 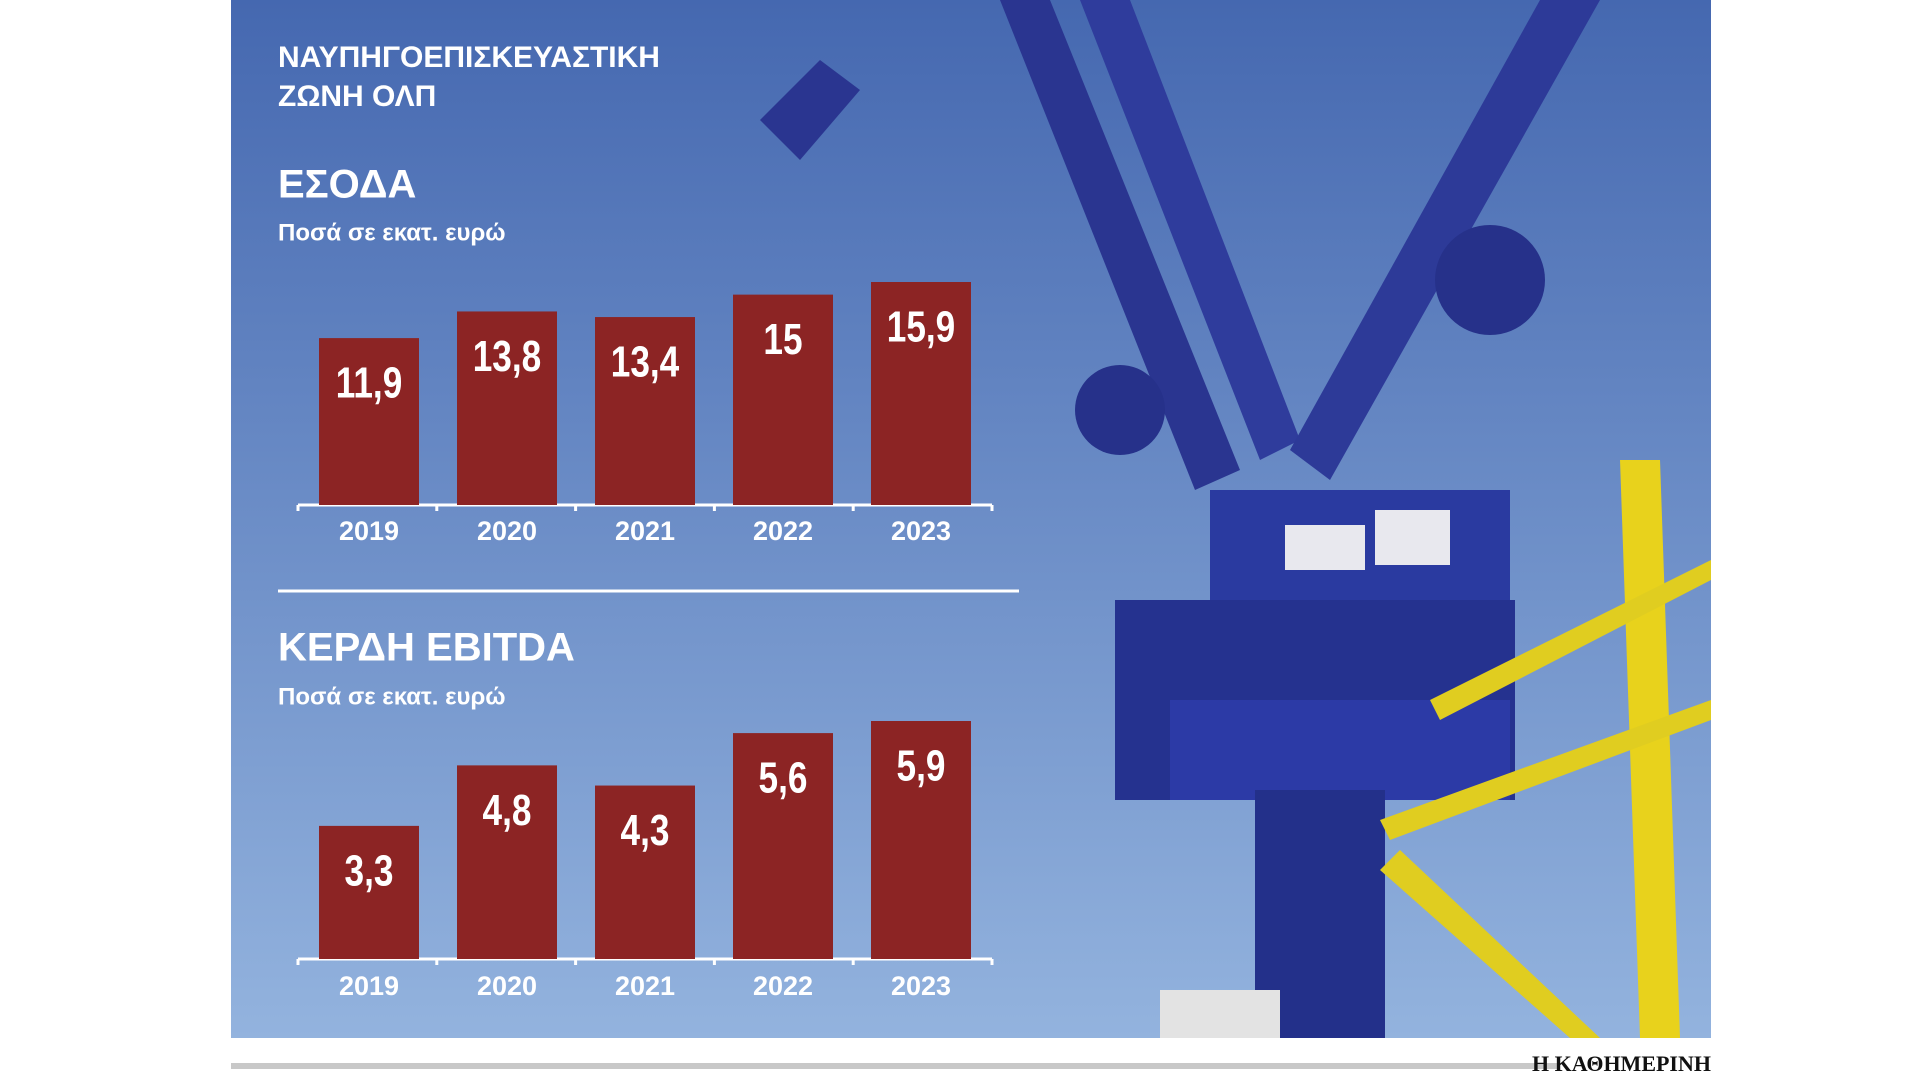 I want to click on header-title: ΖΩΝΗ ΟΛΠ, so click(x=357, y=96).